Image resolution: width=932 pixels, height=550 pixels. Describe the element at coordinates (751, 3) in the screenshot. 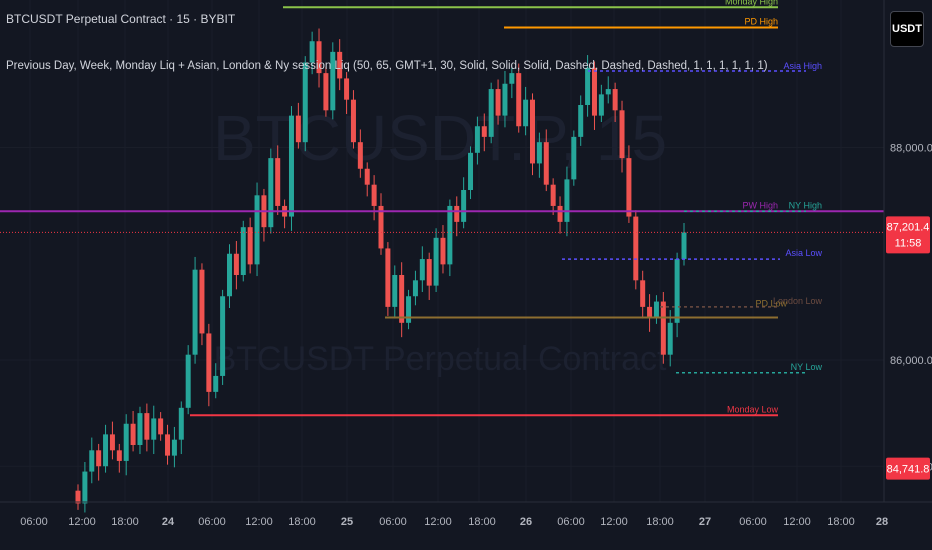

I see `level-label: Monday High` at that location.